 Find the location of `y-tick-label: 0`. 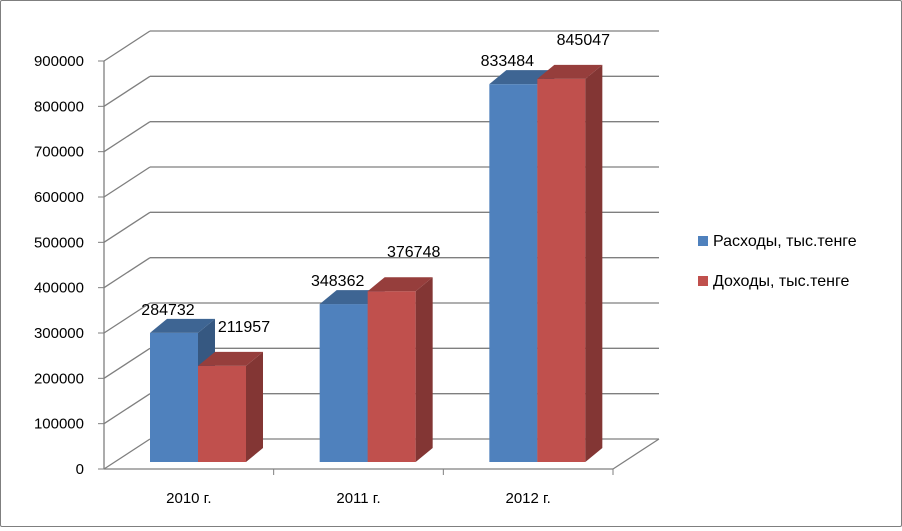

y-tick-label: 0 is located at coordinates (80, 469).